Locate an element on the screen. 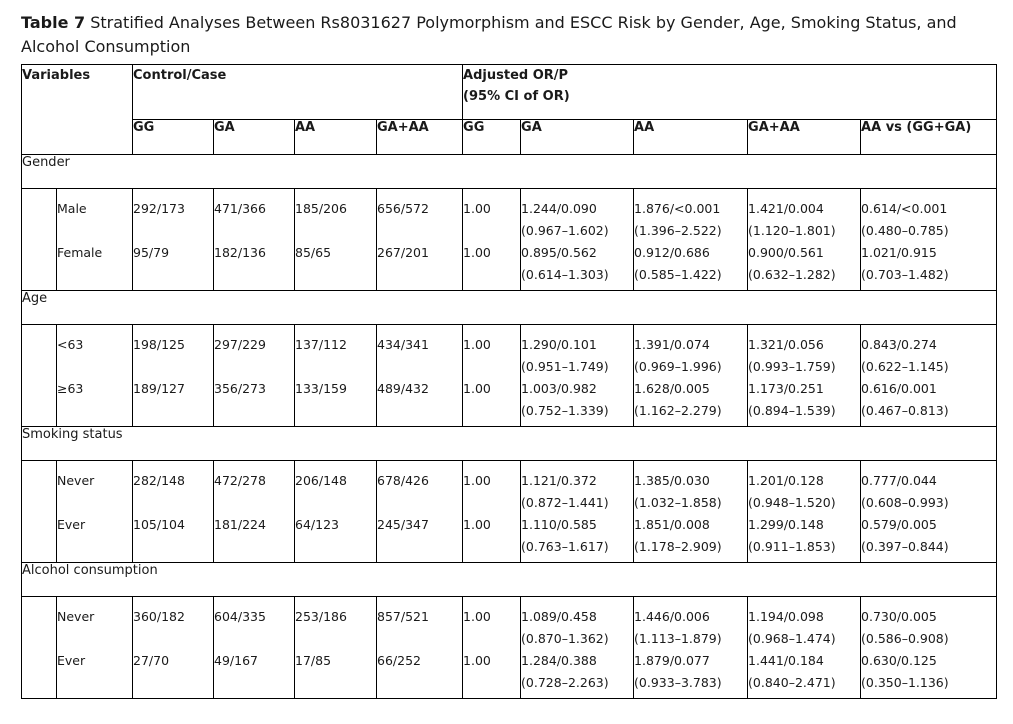 This screenshot has height=724, width=1013. group-row: Age is located at coordinates (509, 307).